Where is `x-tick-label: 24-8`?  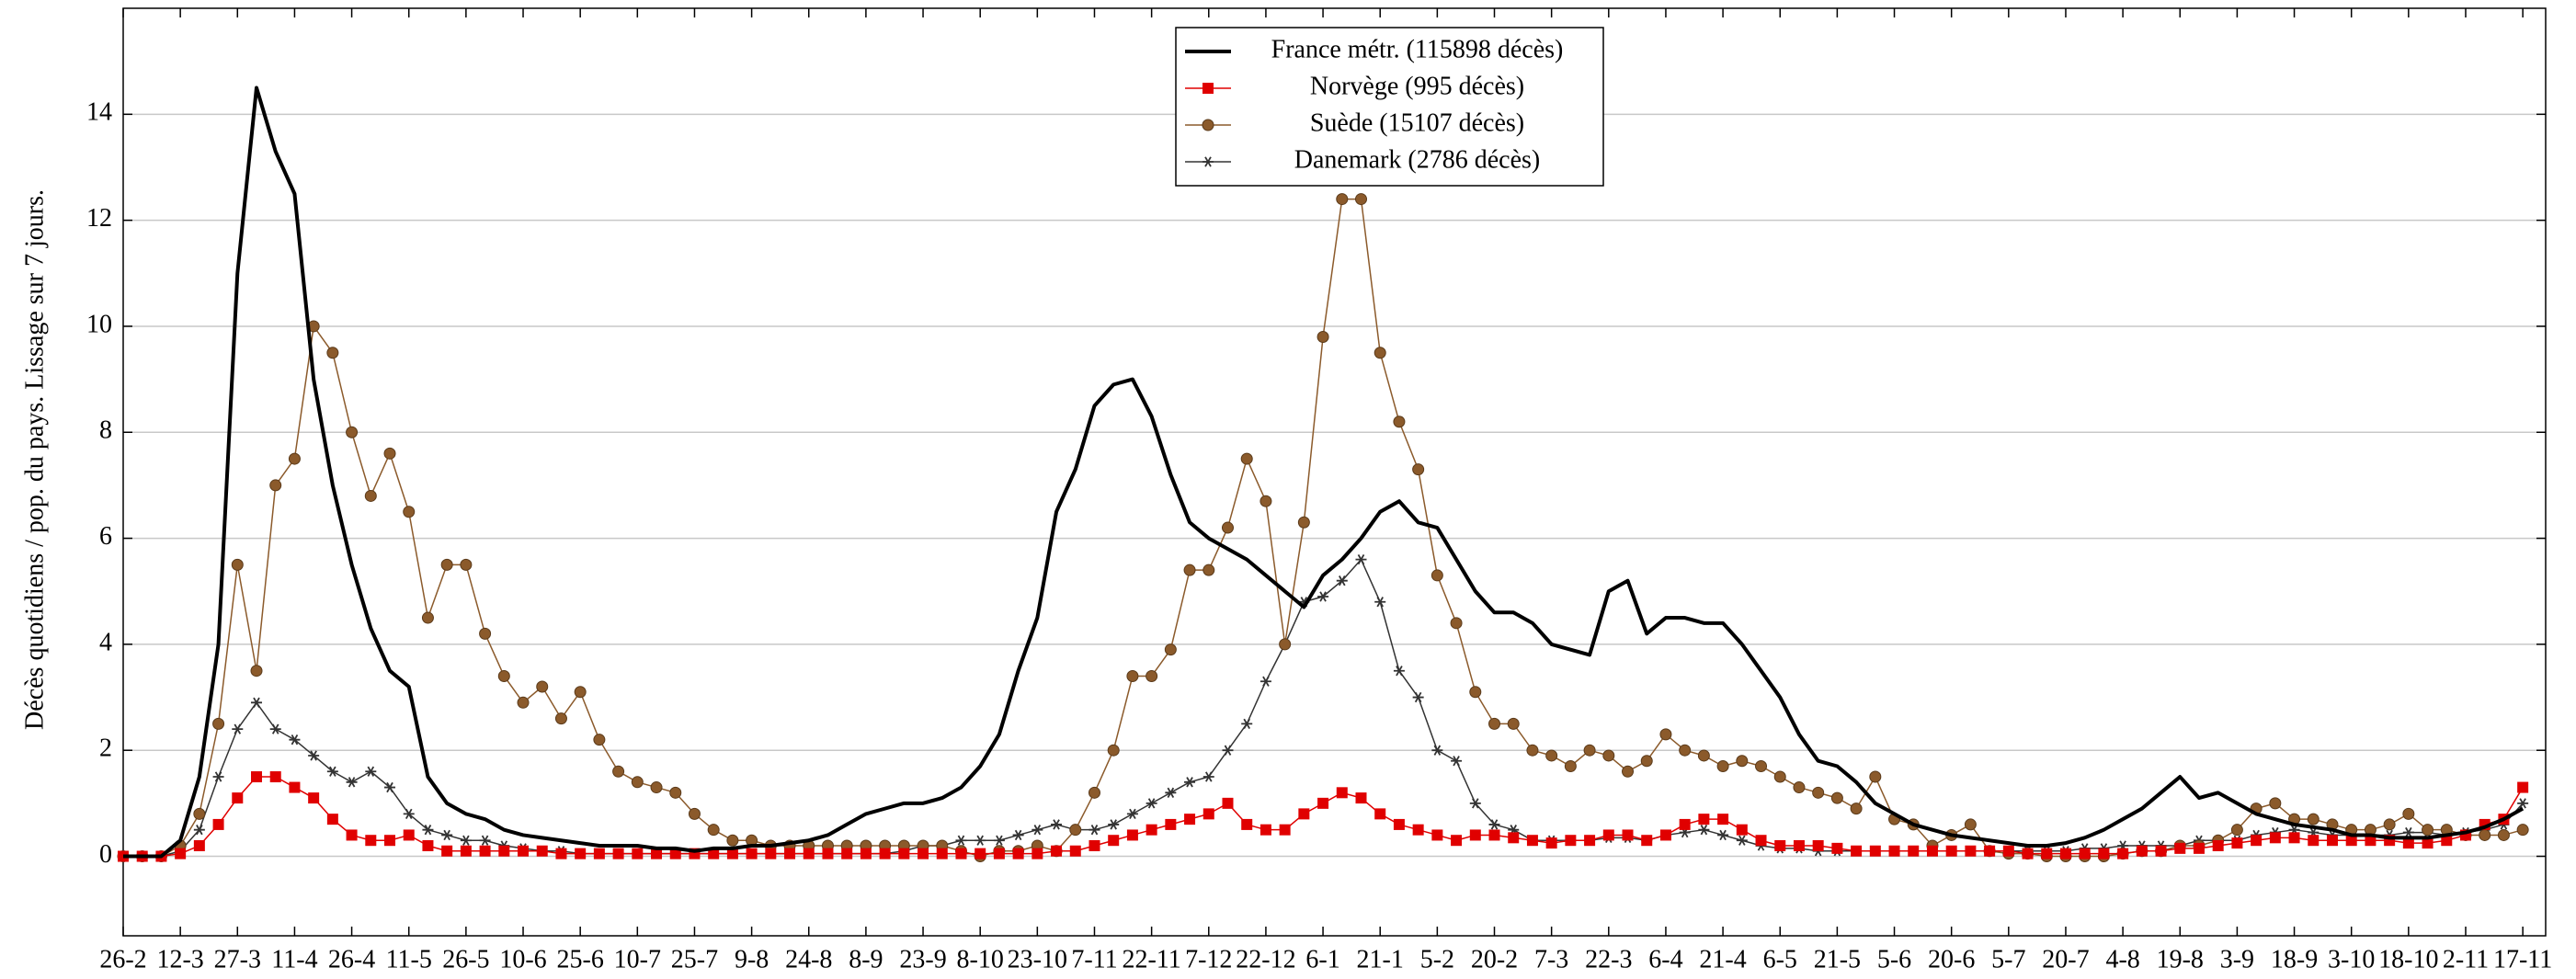
x-tick-label: 24-8 is located at coordinates (808, 959).